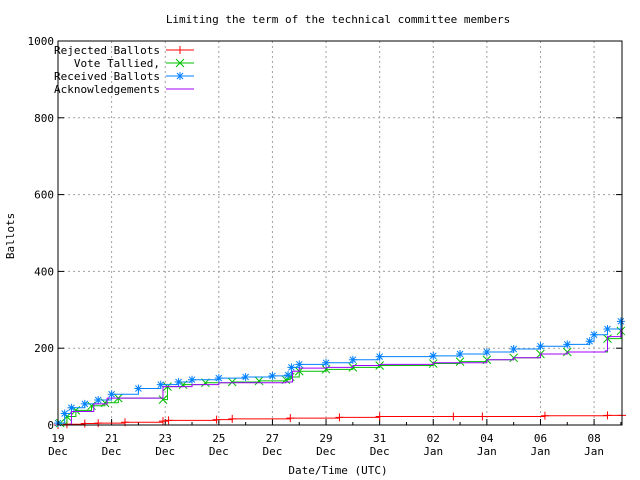 The width and height of the screenshot is (640, 480). What do you see at coordinates (107, 50) in the screenshot?
I see `legend-label: Rejected Ballots` at bounding box center [107, 50].